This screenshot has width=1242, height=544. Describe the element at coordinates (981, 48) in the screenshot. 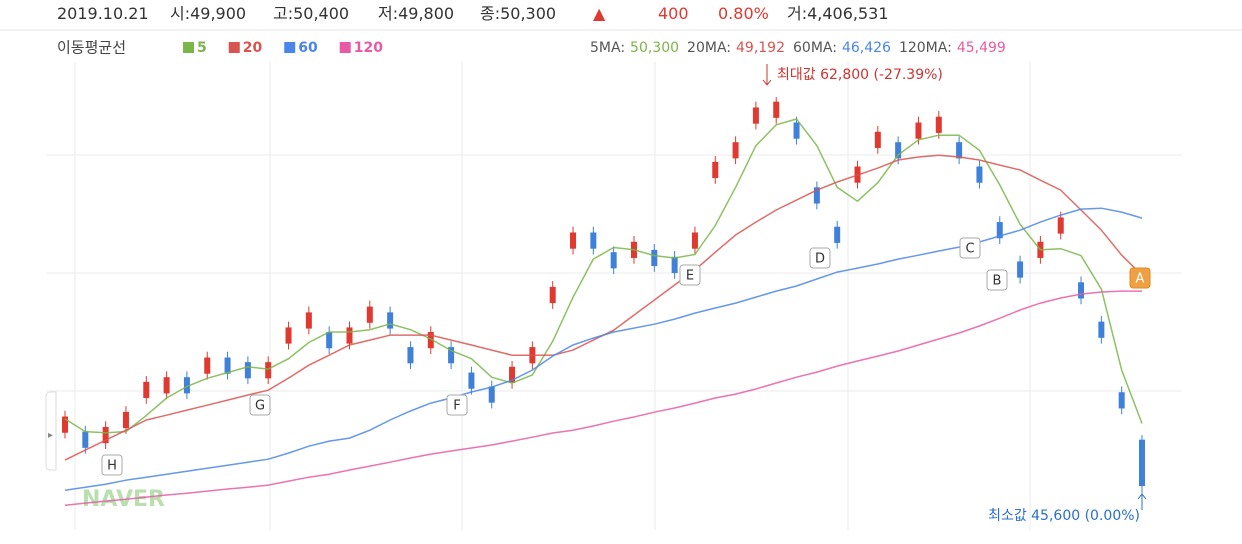

I see `ma-value: 45,499` at that location.